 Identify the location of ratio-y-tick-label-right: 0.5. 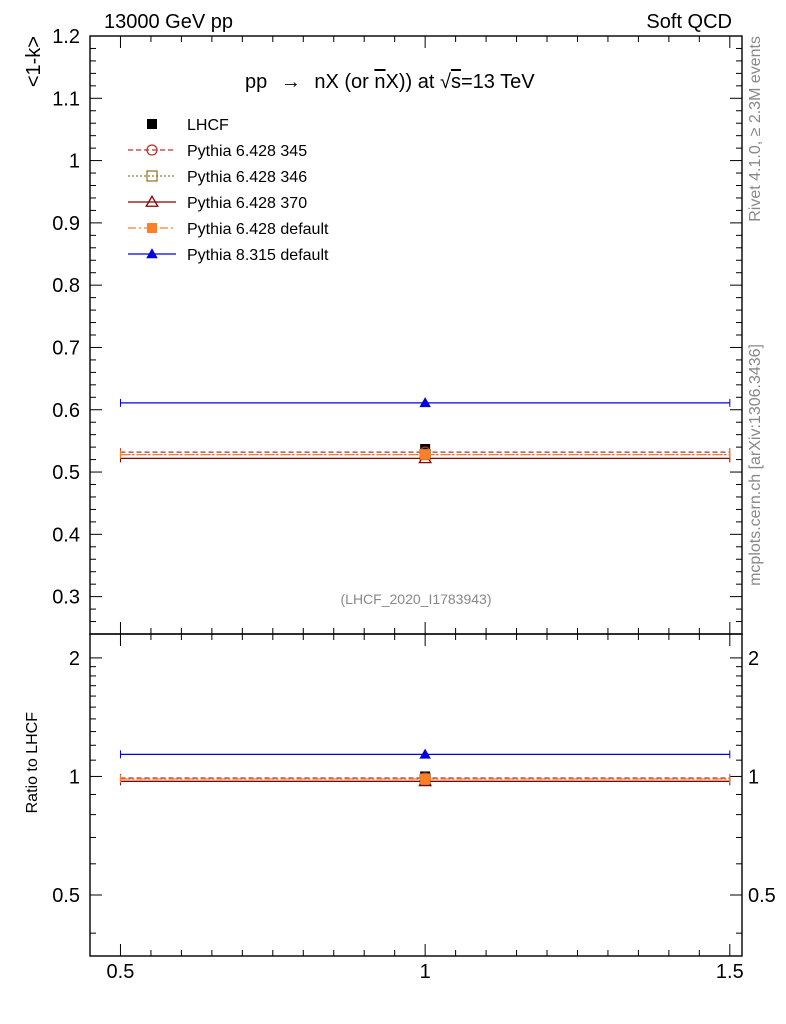
(762, 896).